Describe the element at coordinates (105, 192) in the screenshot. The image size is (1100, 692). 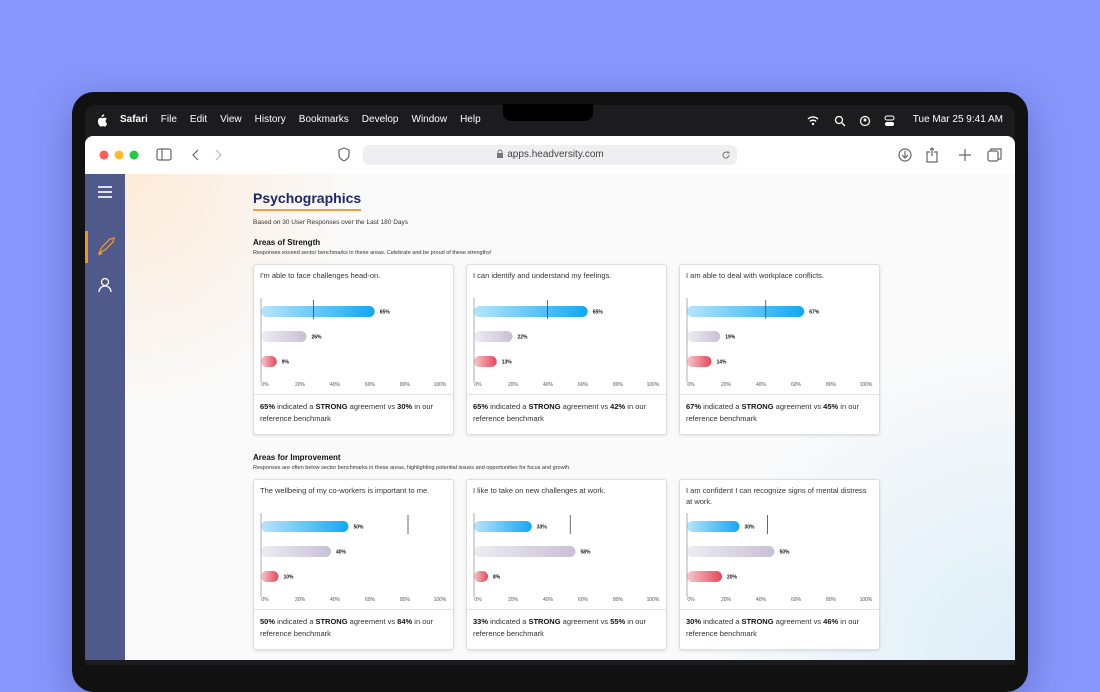
I see `menu-button` at that location.